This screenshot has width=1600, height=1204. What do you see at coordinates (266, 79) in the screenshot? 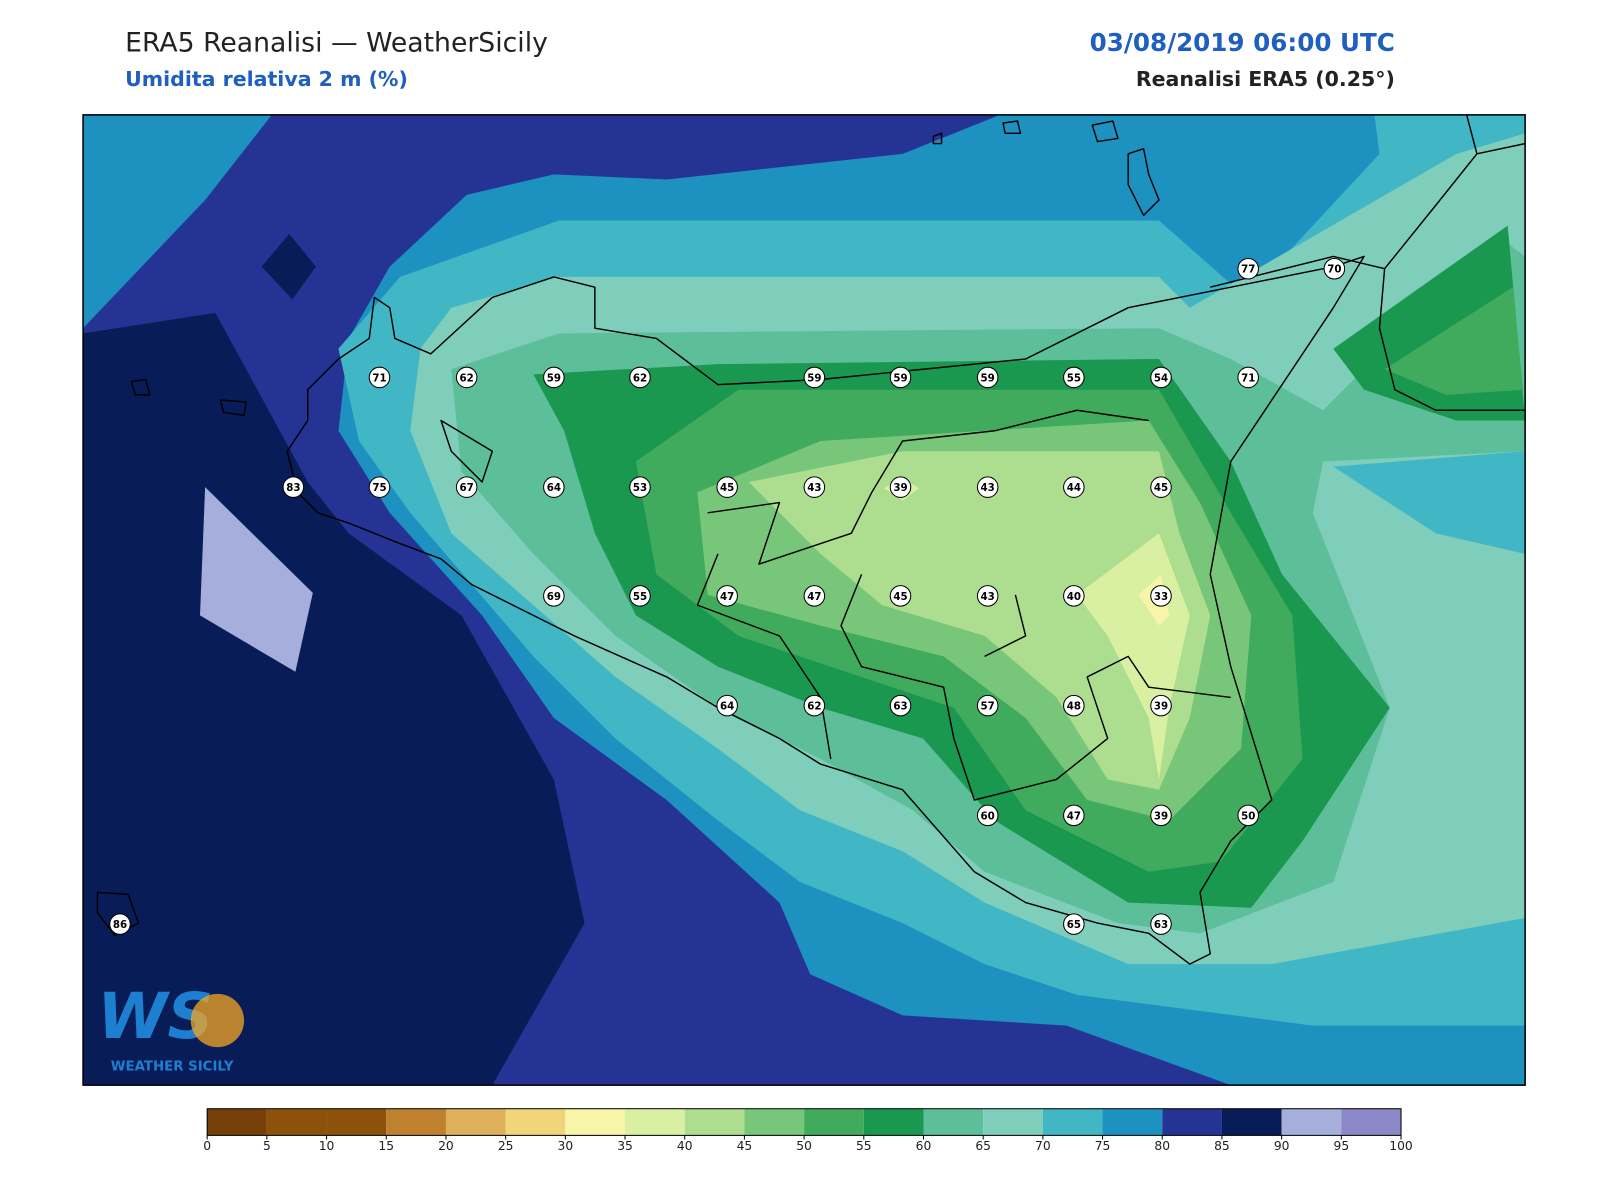
I see `subtitle: Umidita relativa 2 m (%)` at bounding box center [266, 79].